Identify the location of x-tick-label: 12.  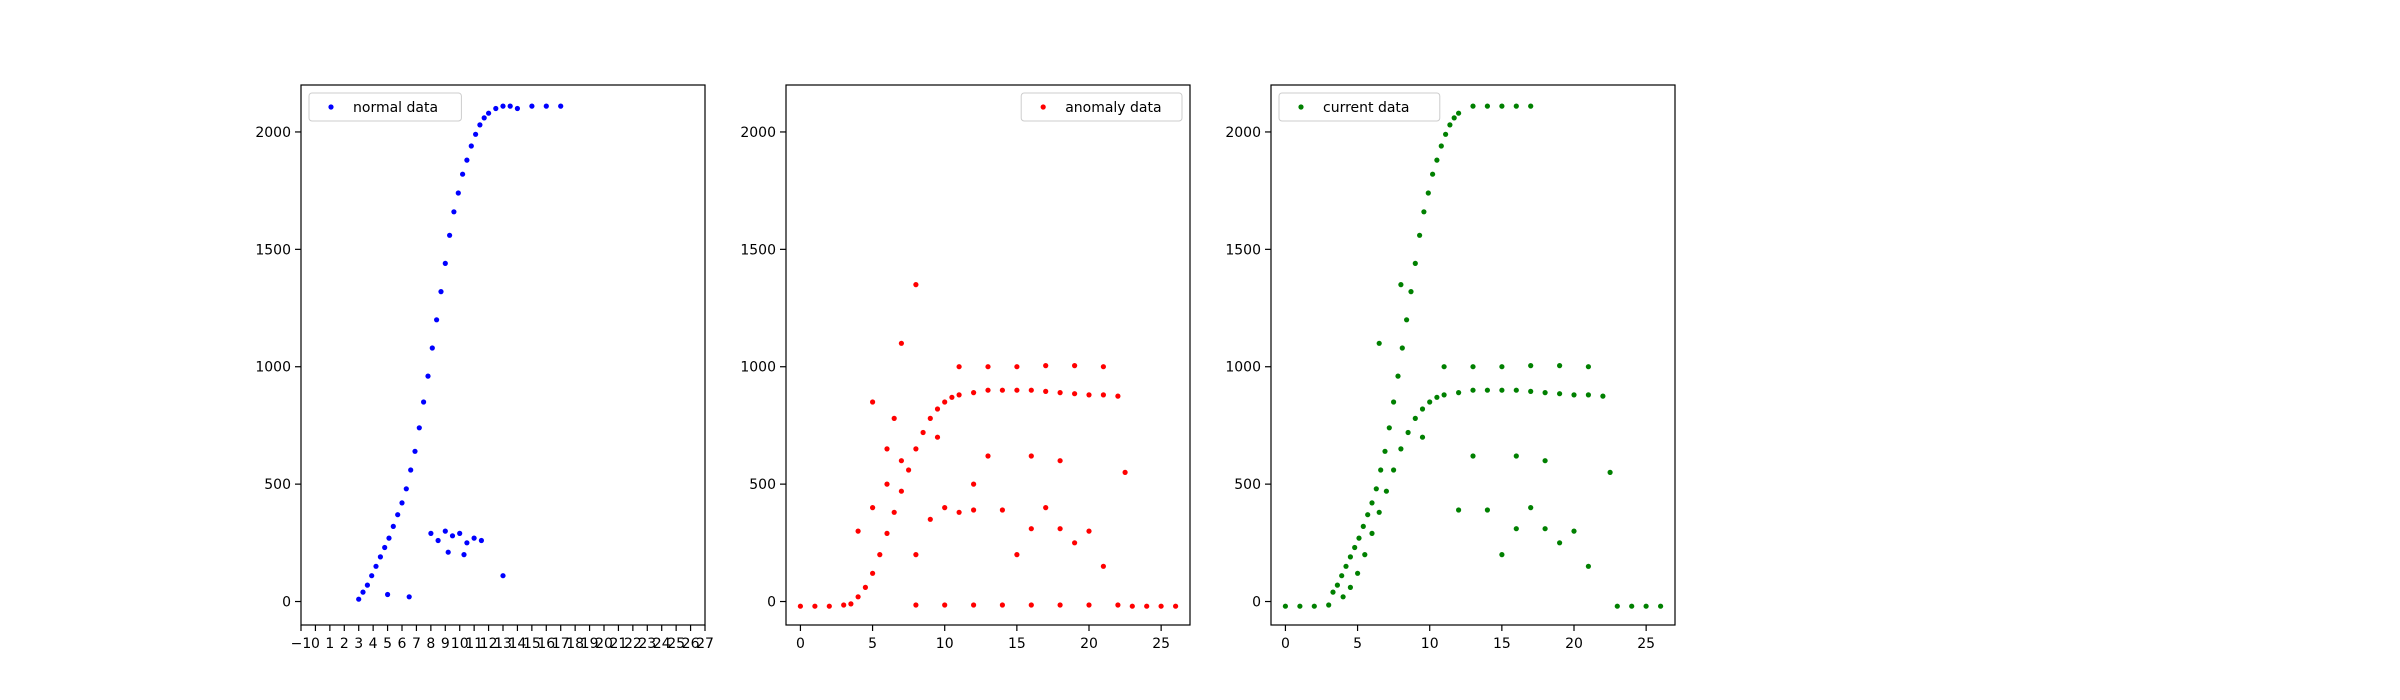
(489, 644).